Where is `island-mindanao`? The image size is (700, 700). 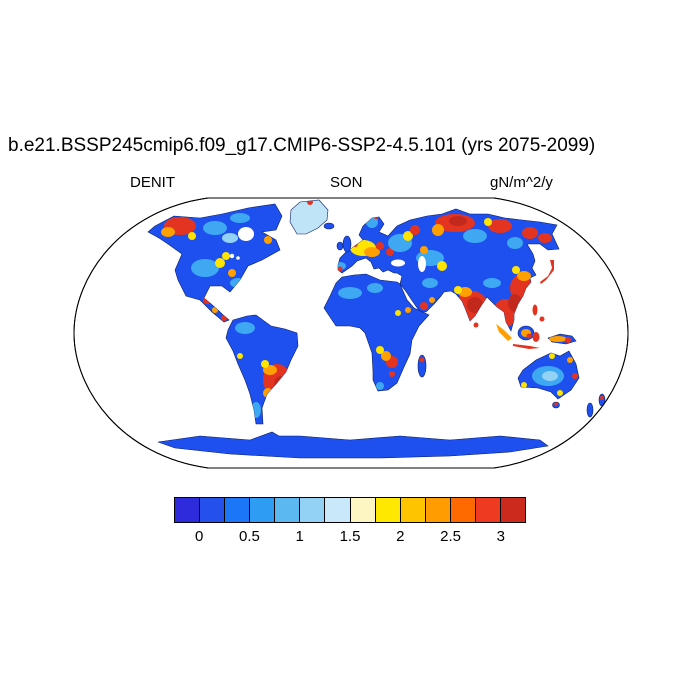
island-mindanao is located at coordinates (542, 319).